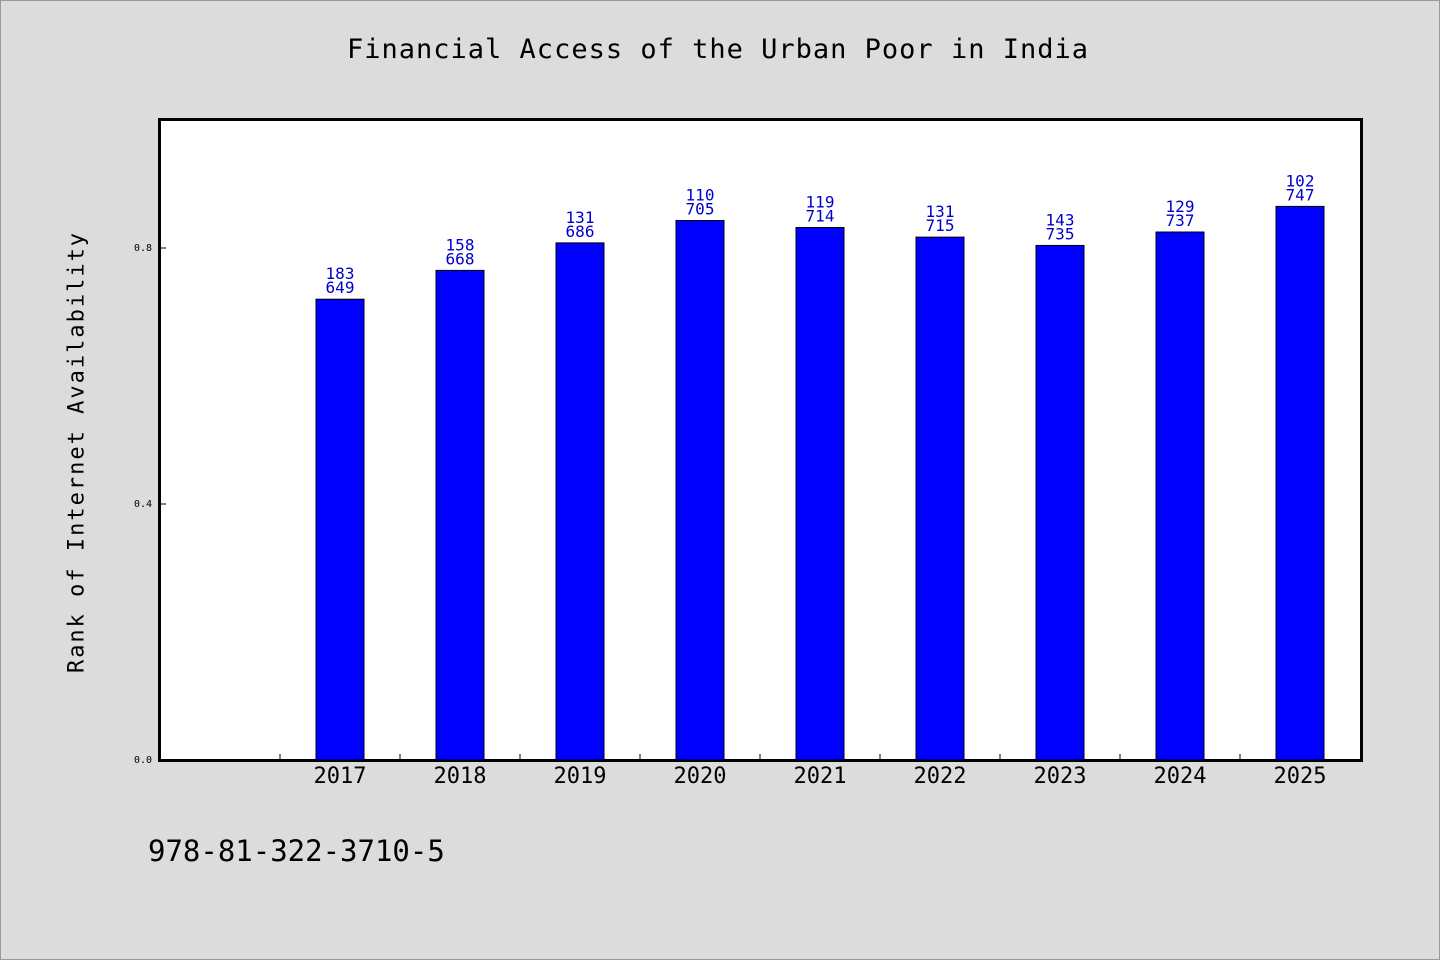 This screenshot has height=960, width=1440. Describe the element at coordinates (820, 202) in the screenshot. I see `bar-label-top-2021: 119` at that location.